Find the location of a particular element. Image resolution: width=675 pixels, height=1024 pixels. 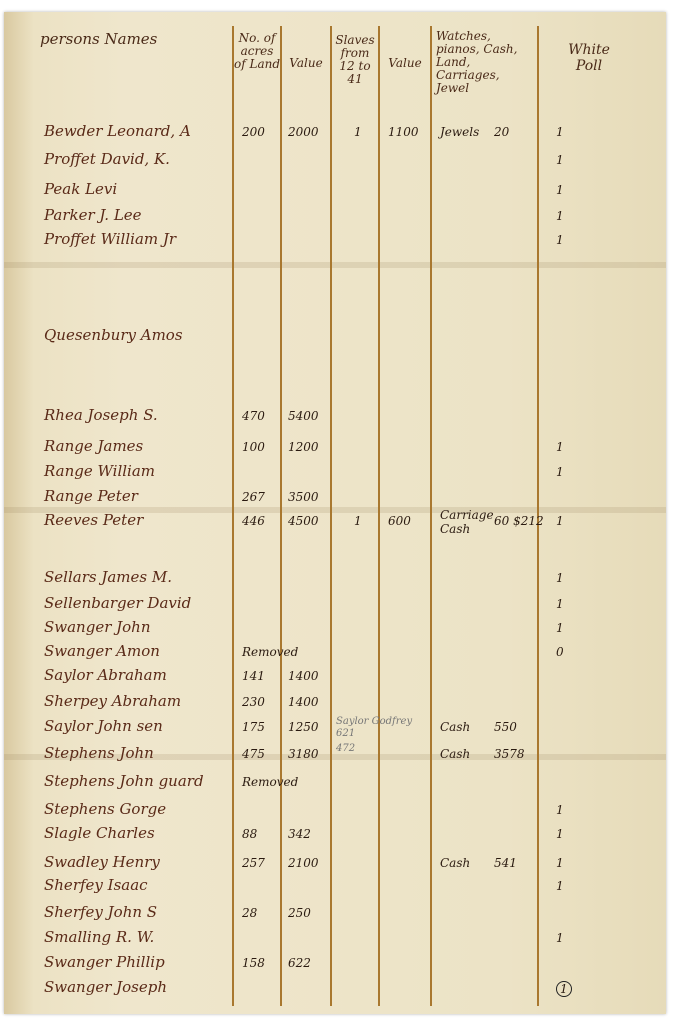

acres-value: 470 is located at coordinates (253, 416).